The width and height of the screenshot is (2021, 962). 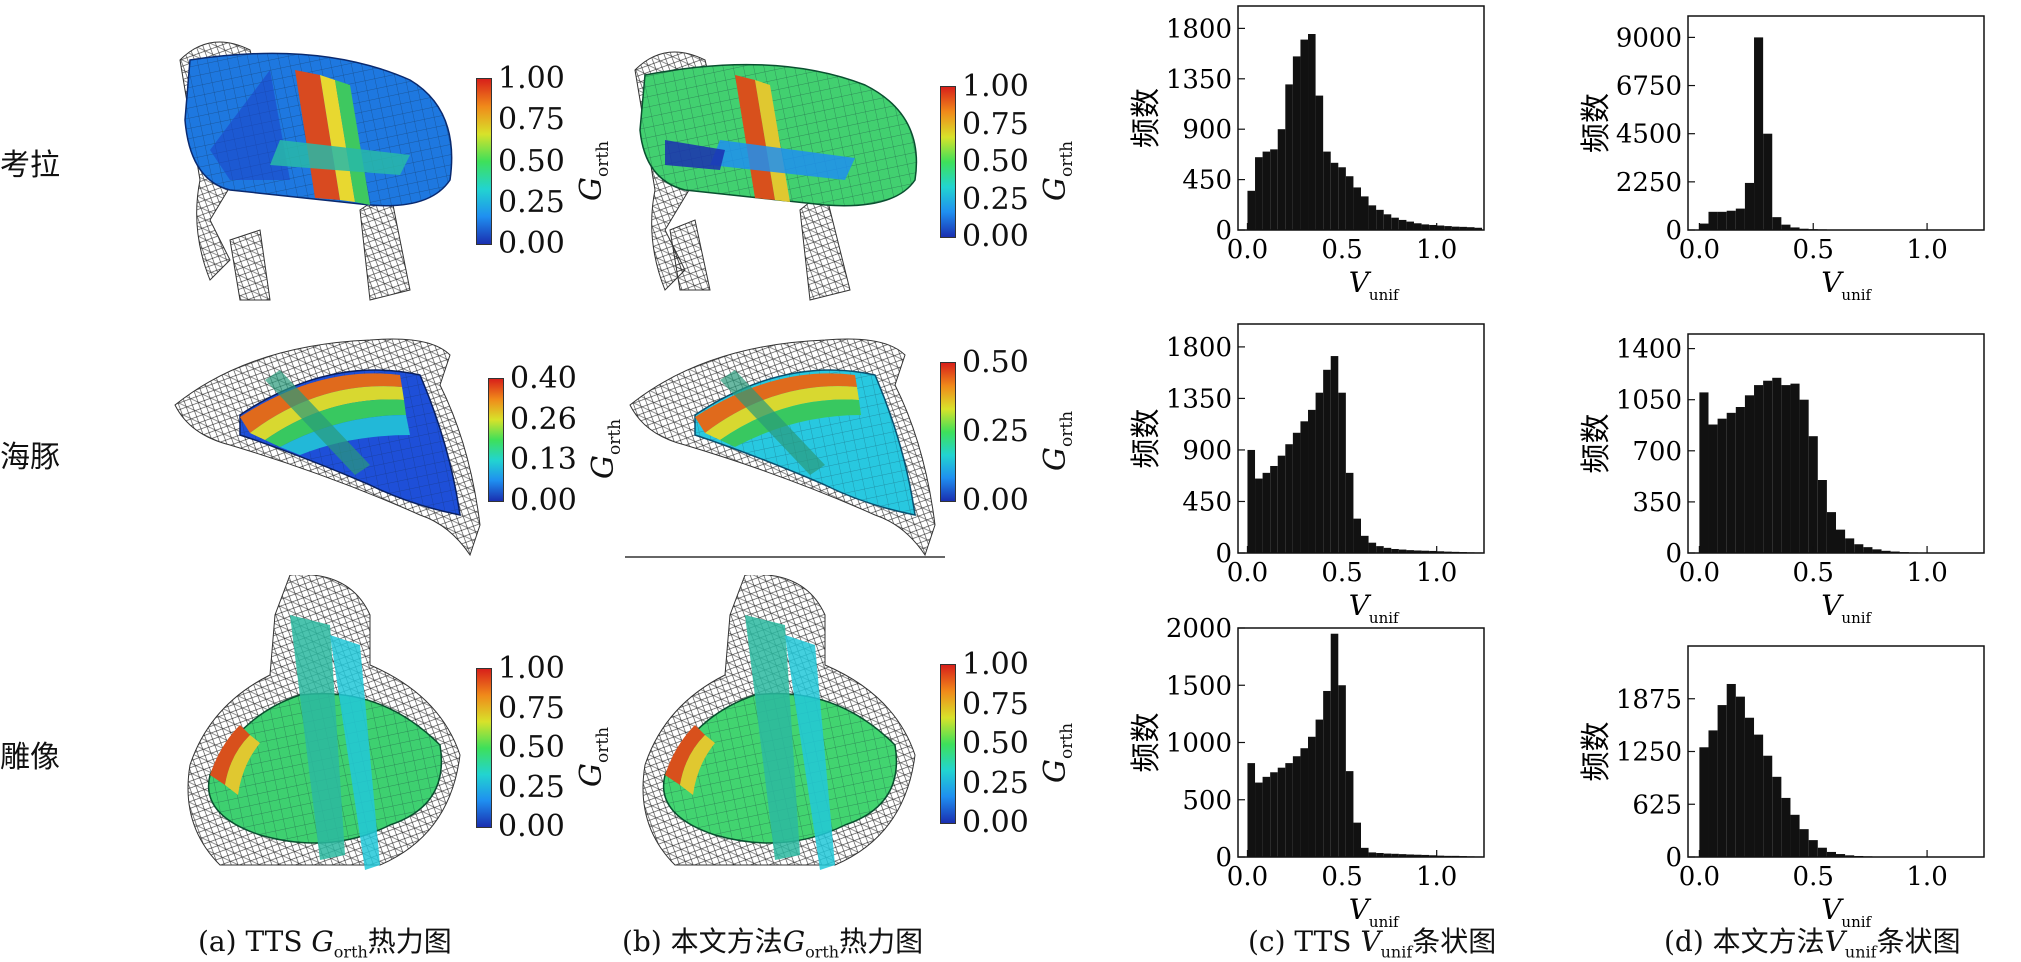 What do you see at coordinates (330, 725) in the screenshot?
I see `statue-mesh-tts` at bounding box center [330, 725].